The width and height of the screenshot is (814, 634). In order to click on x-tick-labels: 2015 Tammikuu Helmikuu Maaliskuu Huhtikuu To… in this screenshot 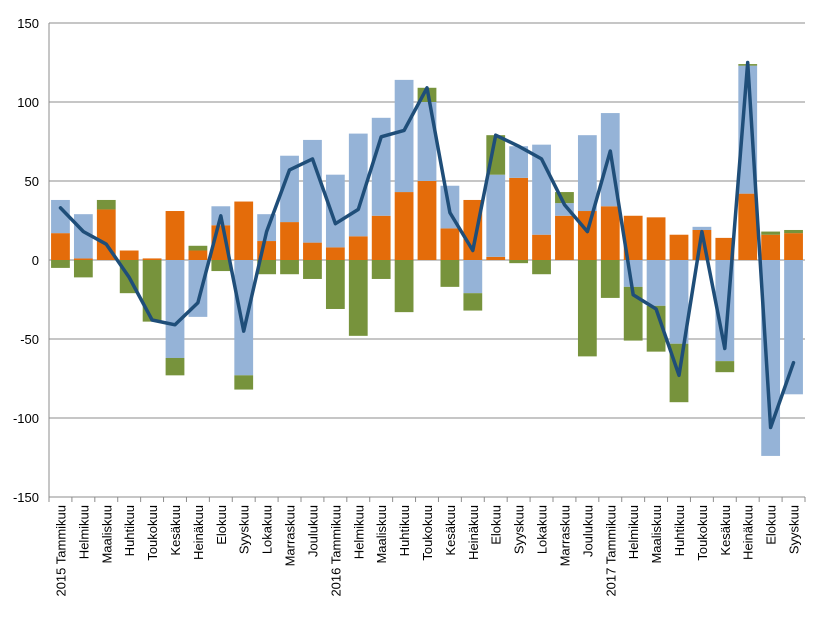, I will do `click(427, 551)`.